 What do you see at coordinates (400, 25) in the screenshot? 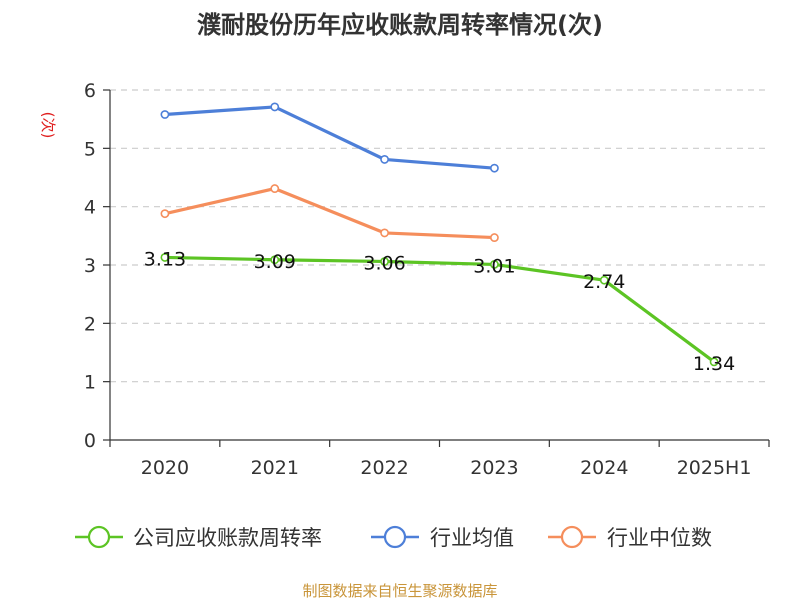
I see `chart-title: 濮耐股份历年应收账款周转率情况(次)` at bounding box center [400, 25].